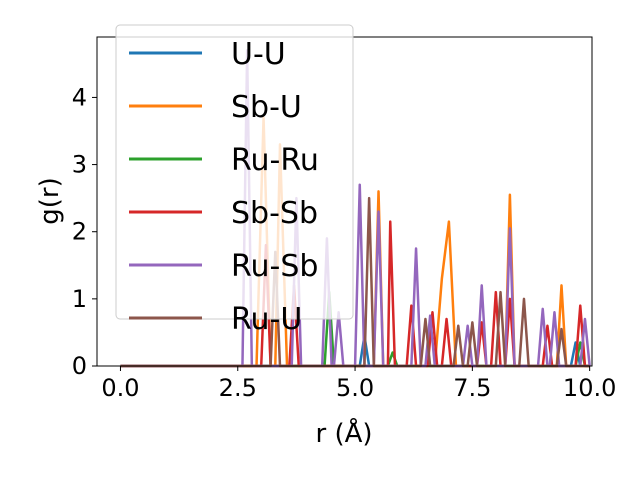  Describe the element at coordinates (50, 200) in the screenshot. I see `y-axis-label: g(r)` at that location.